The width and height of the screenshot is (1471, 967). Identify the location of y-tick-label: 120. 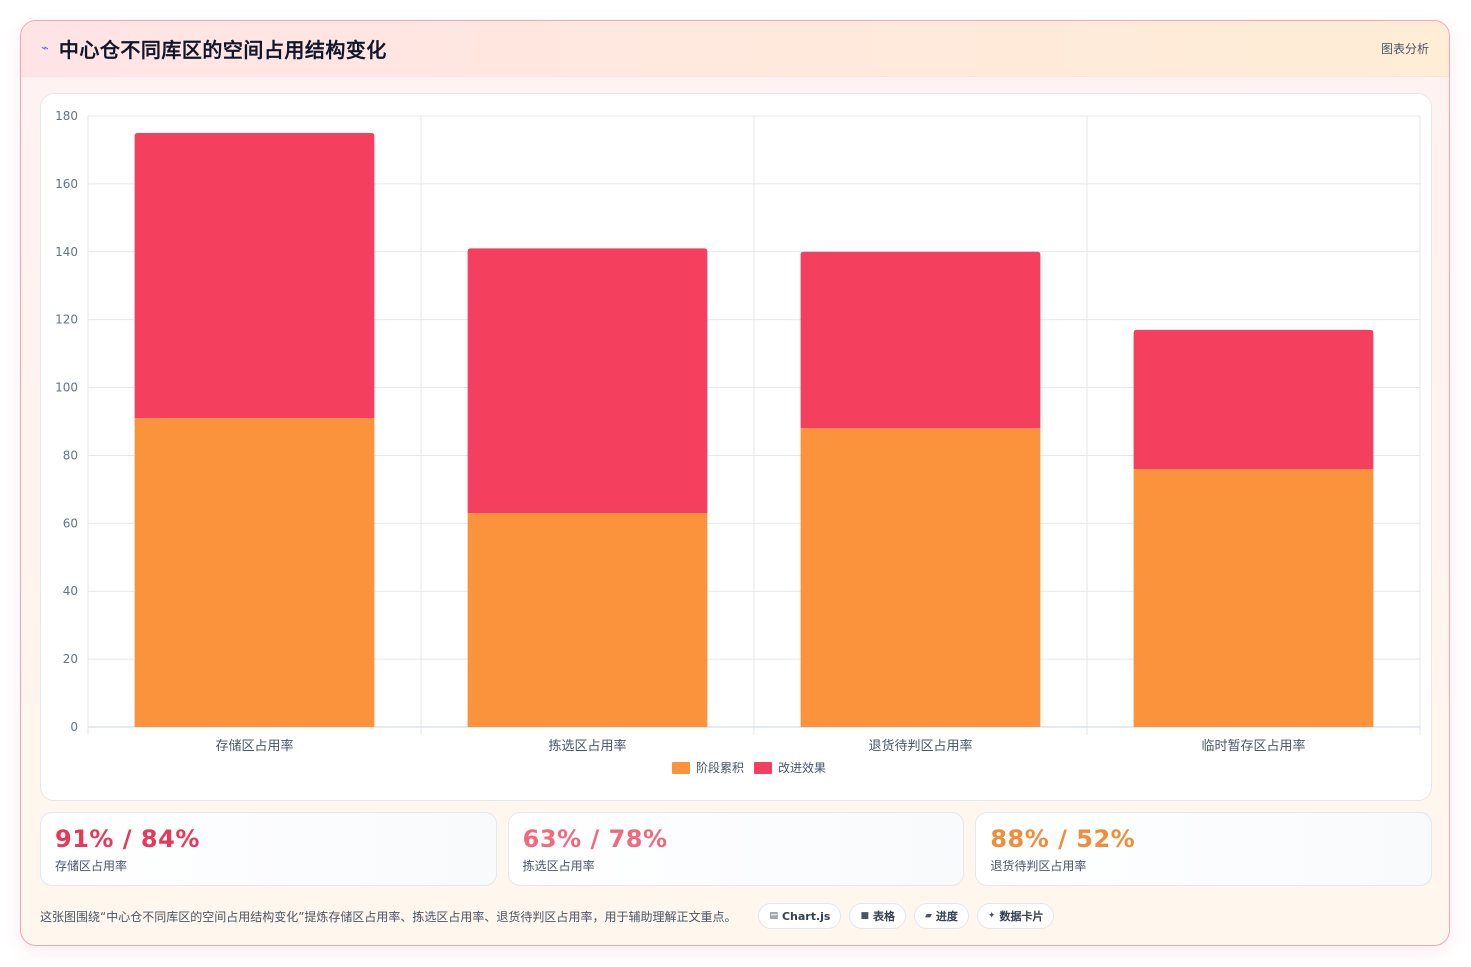
(66, 320).